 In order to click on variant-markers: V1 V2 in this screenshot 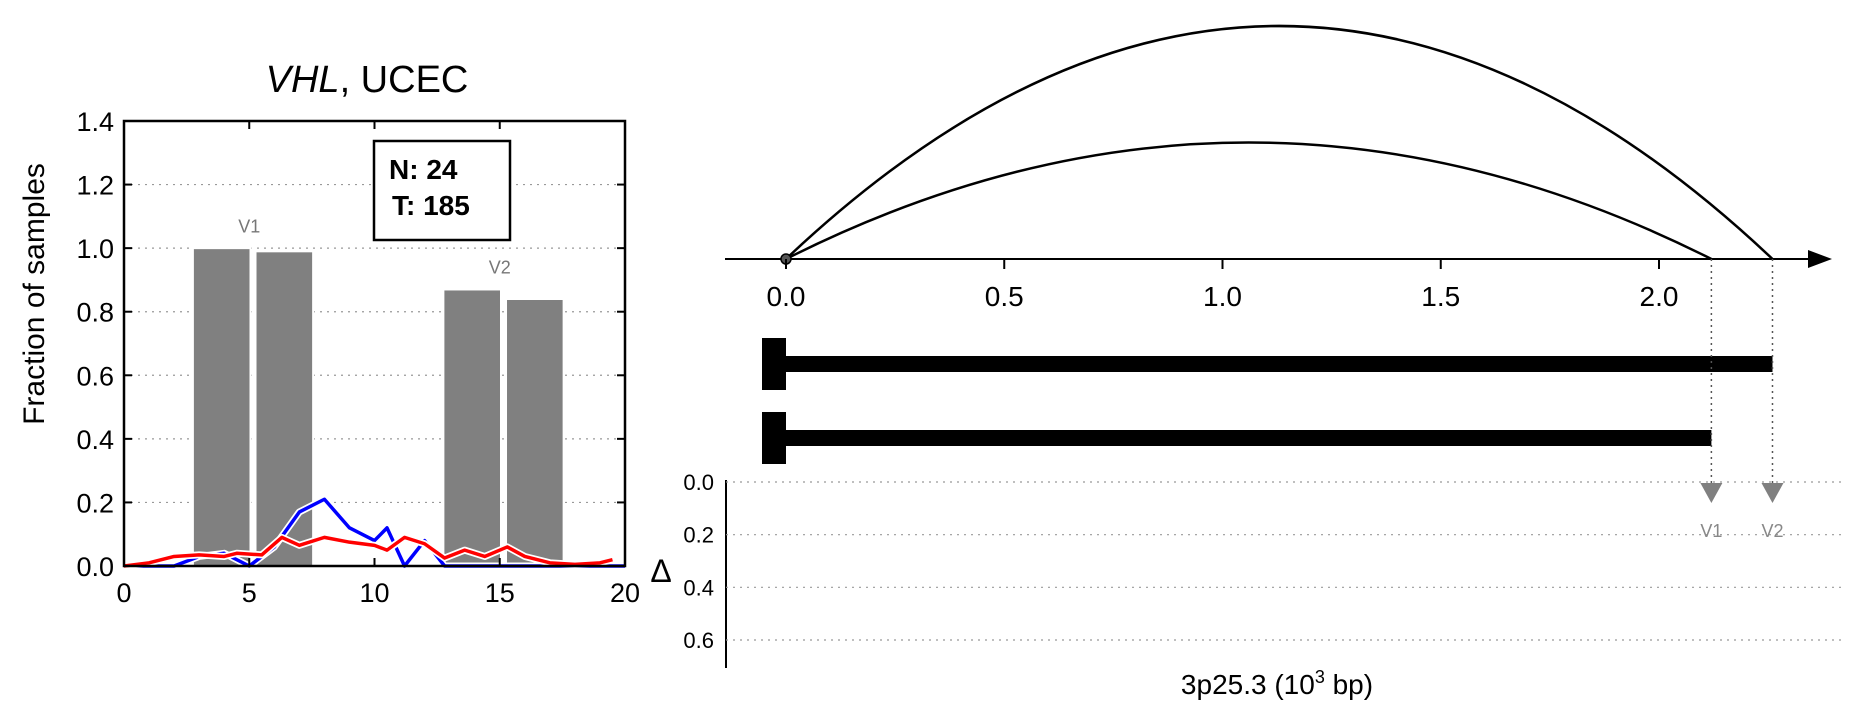, I will do `click(1742, 512)`.